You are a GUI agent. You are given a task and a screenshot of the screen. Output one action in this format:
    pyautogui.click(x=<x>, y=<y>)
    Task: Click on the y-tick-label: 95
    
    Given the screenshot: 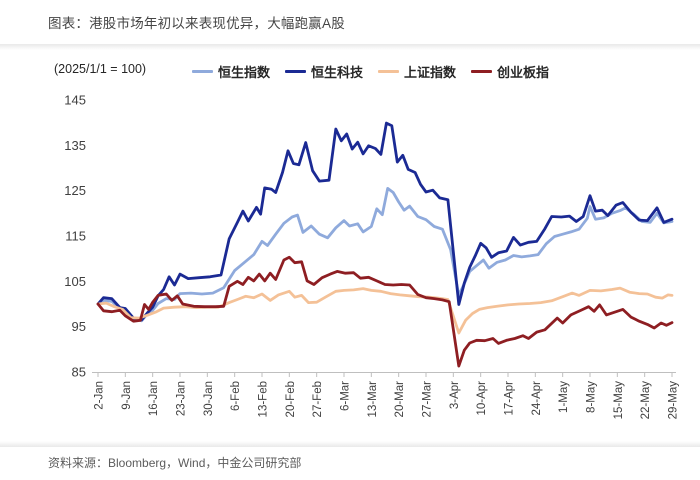 What is the action you would take?
    pyautogui.click(x=79, y=326)
    